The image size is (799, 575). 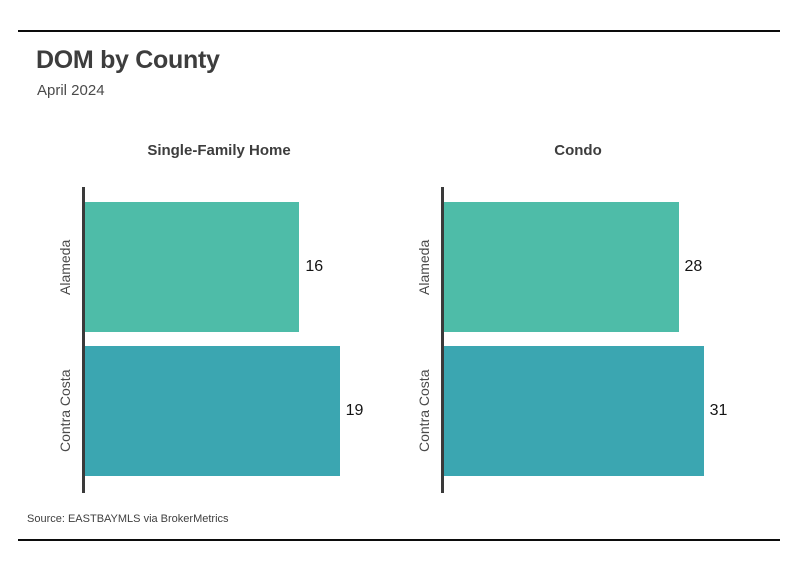 I want to click on bar-row-contra-costa: Contra Costa 31, so click(x=571, y=411).